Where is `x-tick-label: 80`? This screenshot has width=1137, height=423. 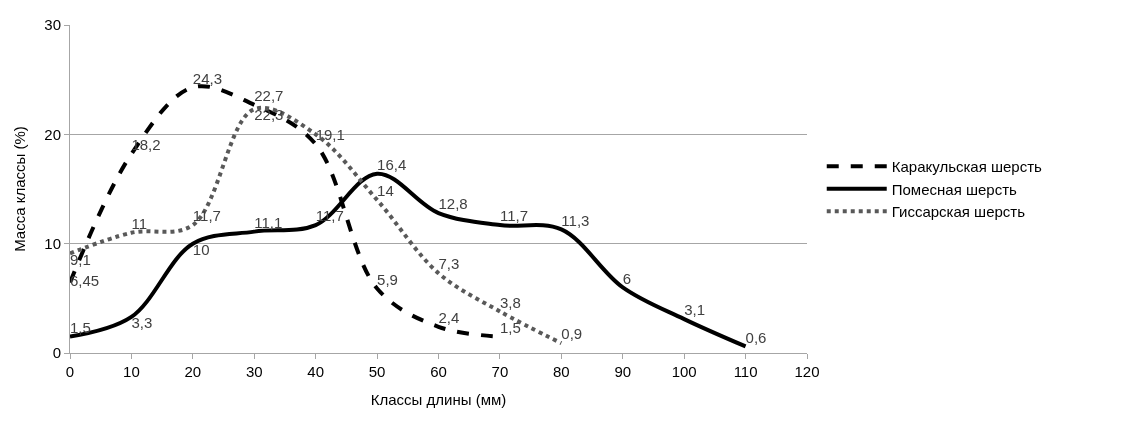 x-tick-label: 80 is located at coordinates (561, 371).